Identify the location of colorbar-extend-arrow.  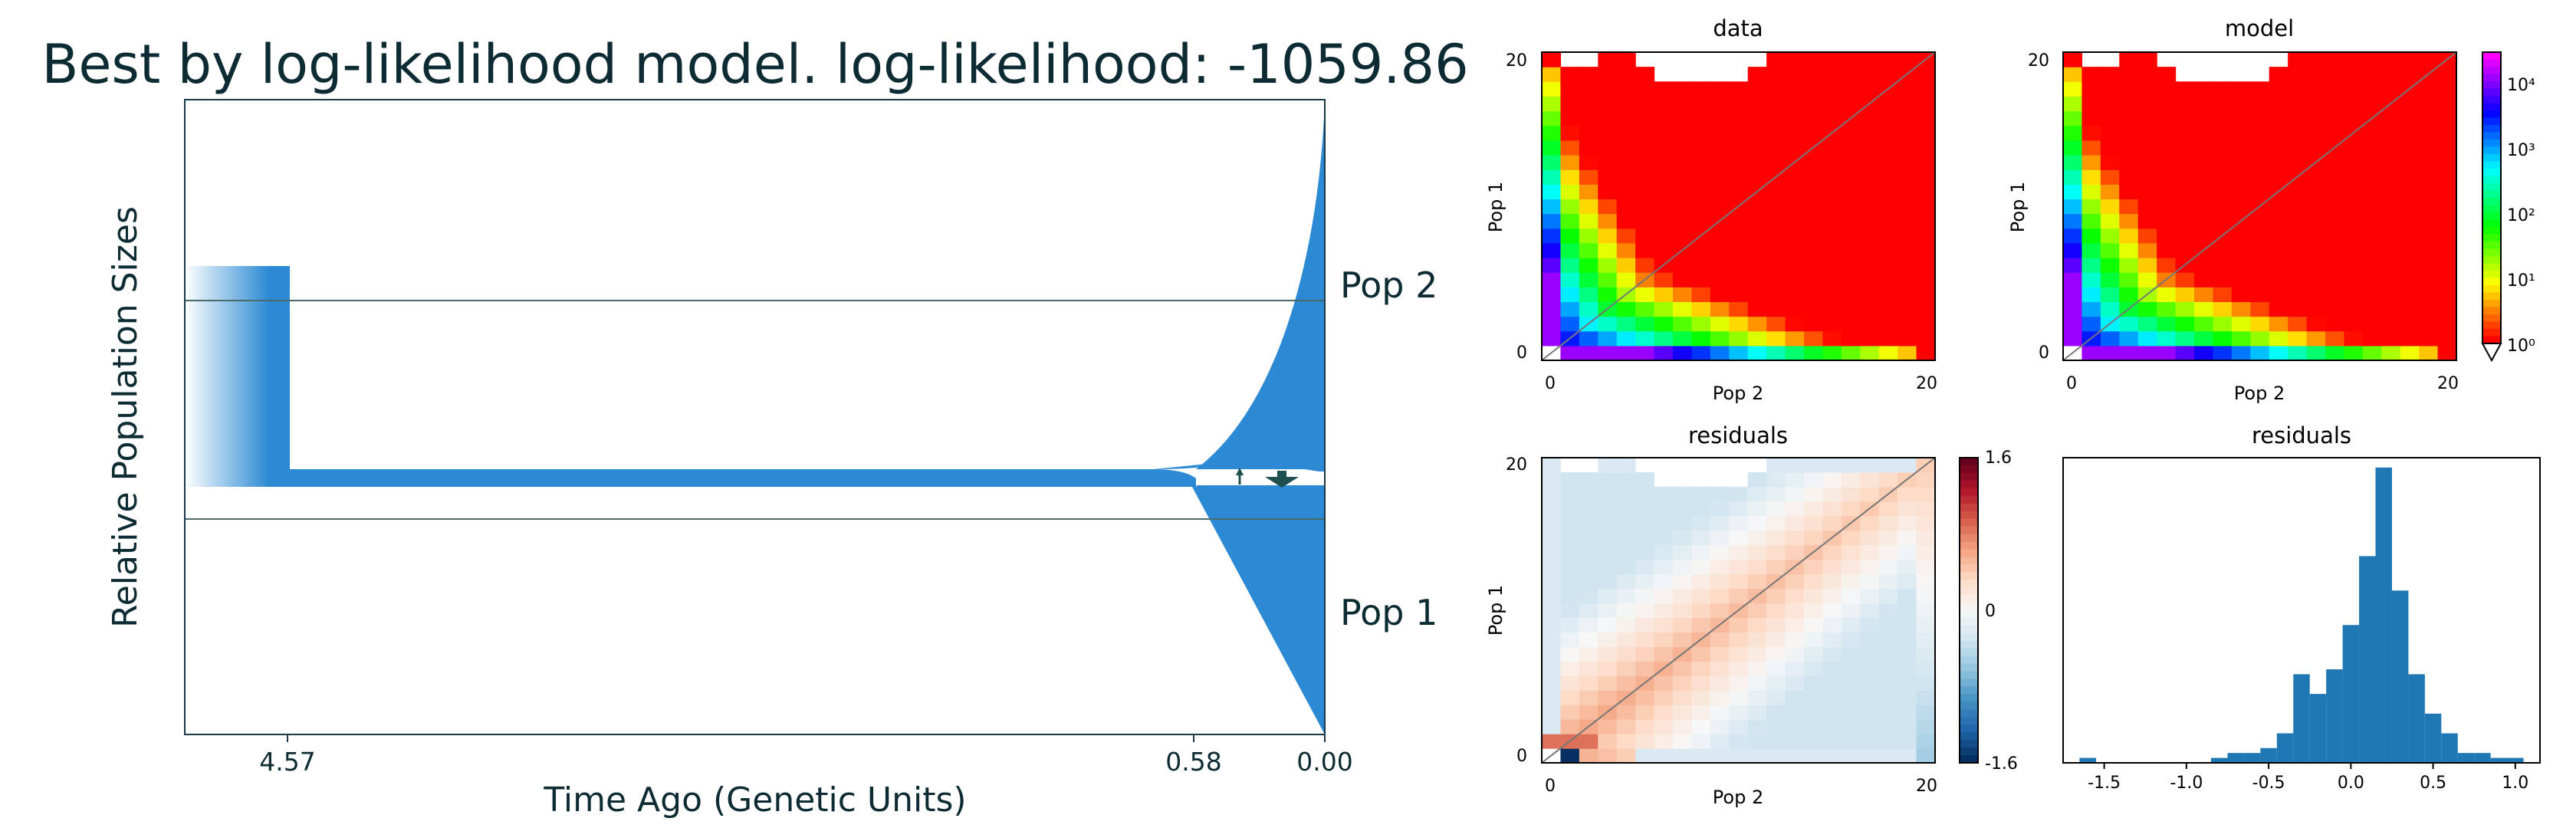
(2491, 353).